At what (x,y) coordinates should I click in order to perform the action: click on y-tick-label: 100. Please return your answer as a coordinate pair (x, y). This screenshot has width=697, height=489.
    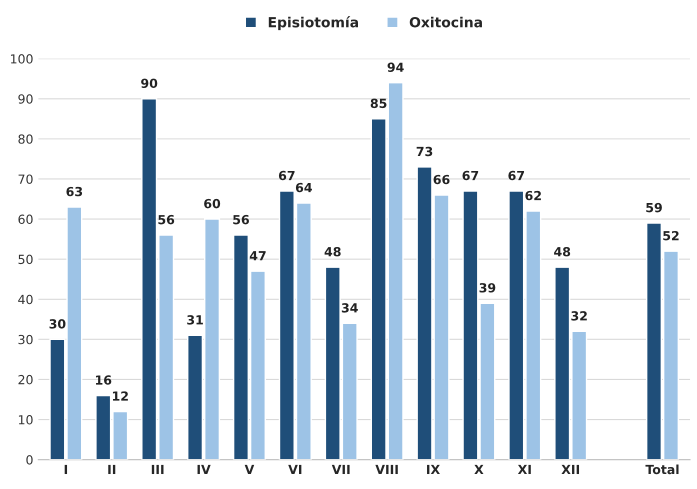
    Looking at the image, I should click on (21, 59).